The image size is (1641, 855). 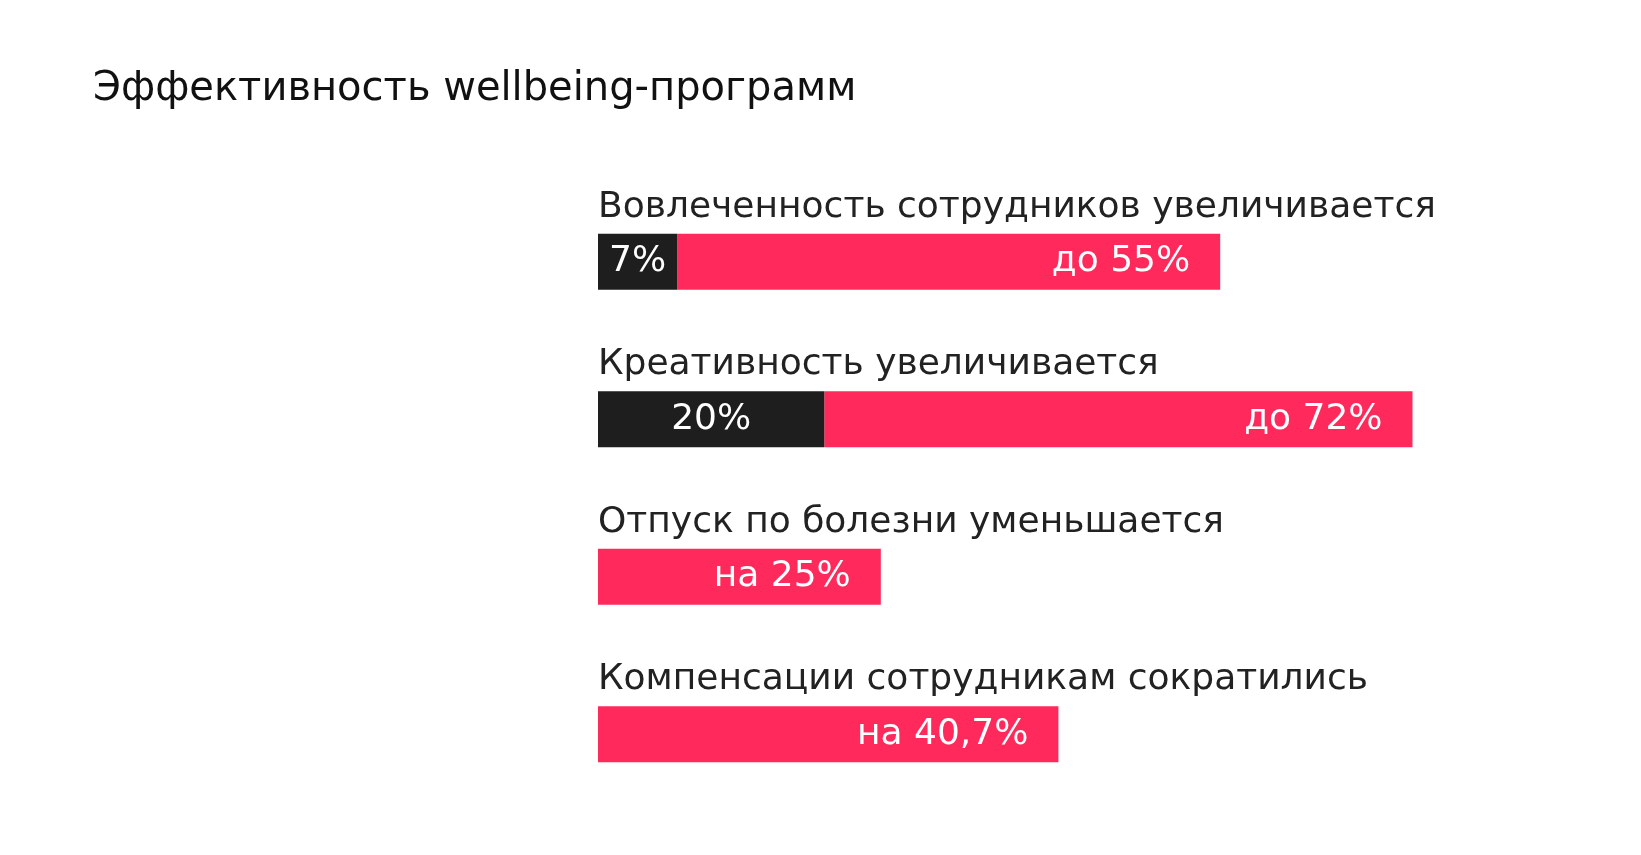 I want to click on y-tick-label: Вовлеченность сотрудников увеличивается, so click(x=1017, y=204).